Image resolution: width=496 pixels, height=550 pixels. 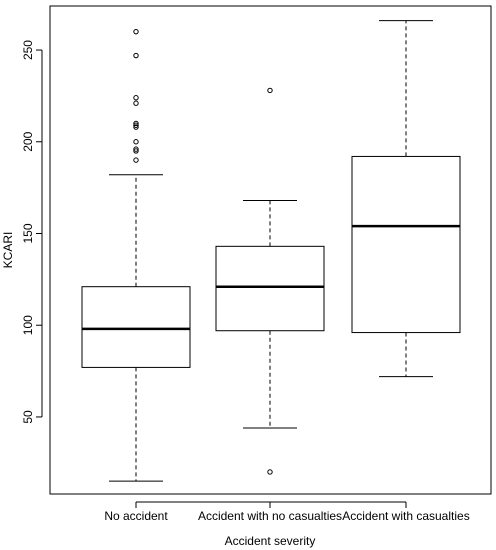 I want to click on y-tick-label: 150, so click(x=28, y=233).